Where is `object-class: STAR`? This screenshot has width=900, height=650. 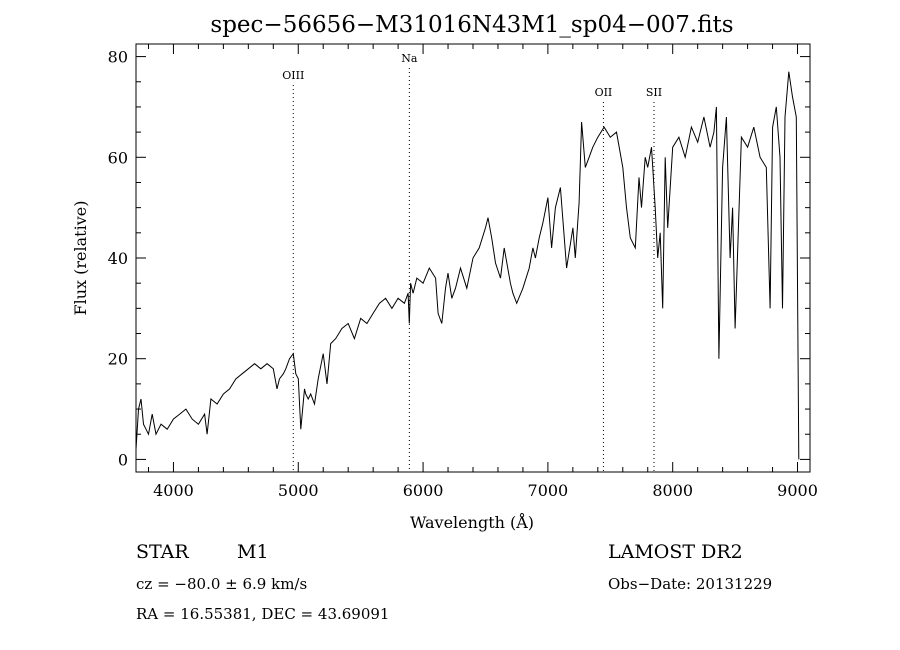
object-class: STAR is located at coordinates (162, 552).